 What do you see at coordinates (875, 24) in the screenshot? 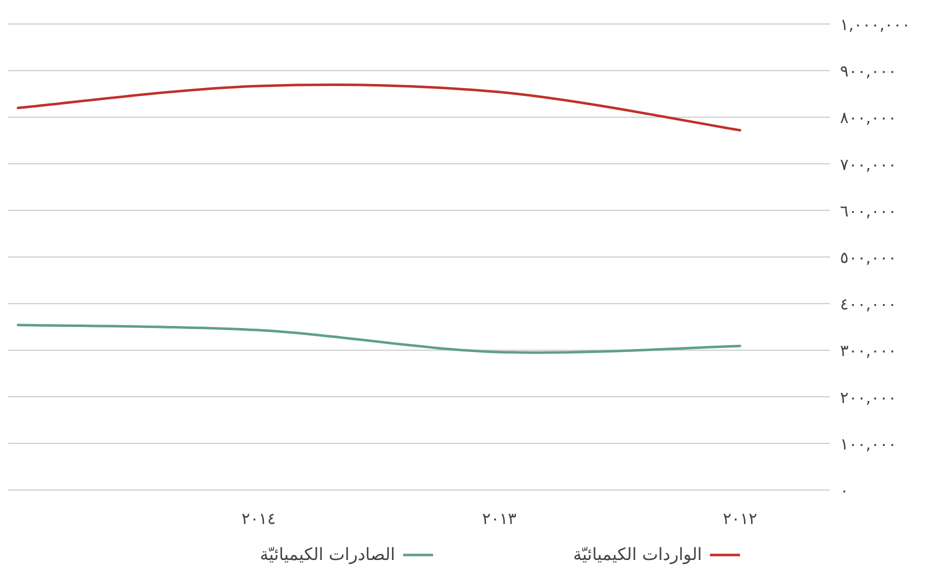
I see `y-tick-label: ١,٠٠٠,٠٠٠` at bounding box center [875, 24].